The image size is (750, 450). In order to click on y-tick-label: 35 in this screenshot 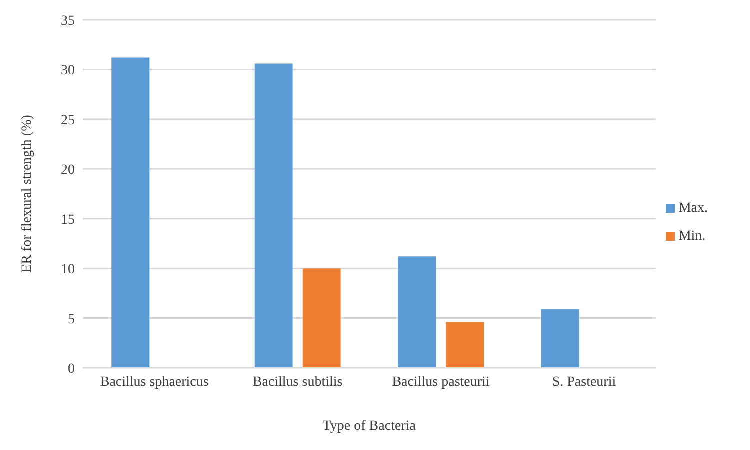, I will do `click(68, 21)`.